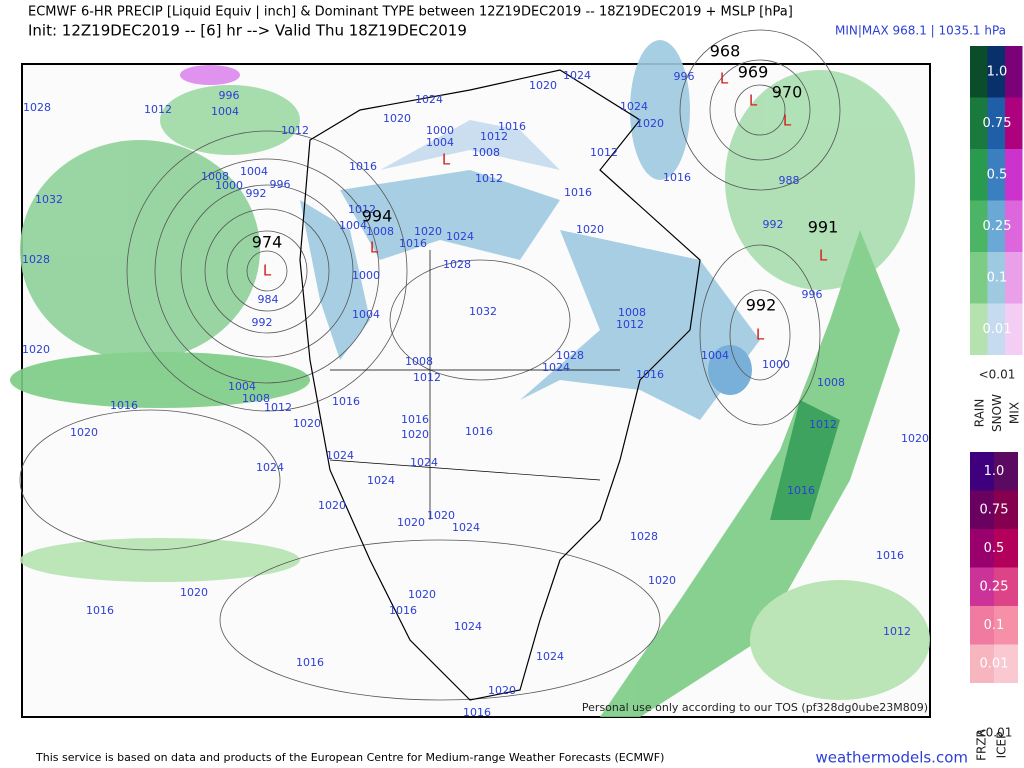 The image size is (1024, 768). I want to click on low-pressure-value: 992, so click(761, 305).